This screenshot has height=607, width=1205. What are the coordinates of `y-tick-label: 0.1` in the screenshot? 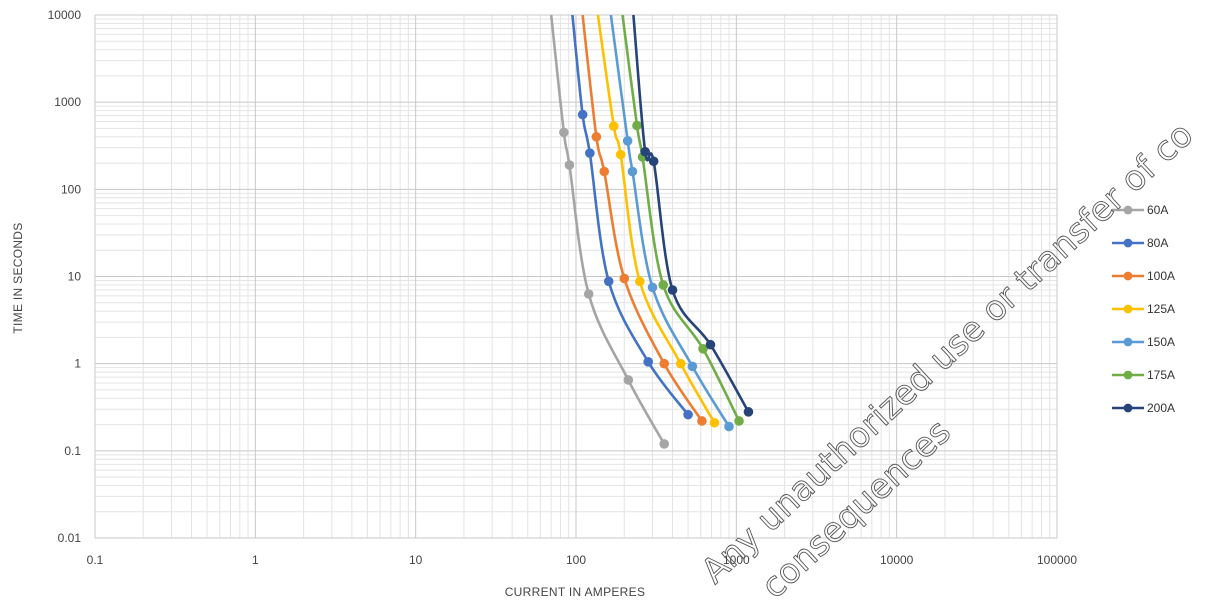 It's located at (72, 451).